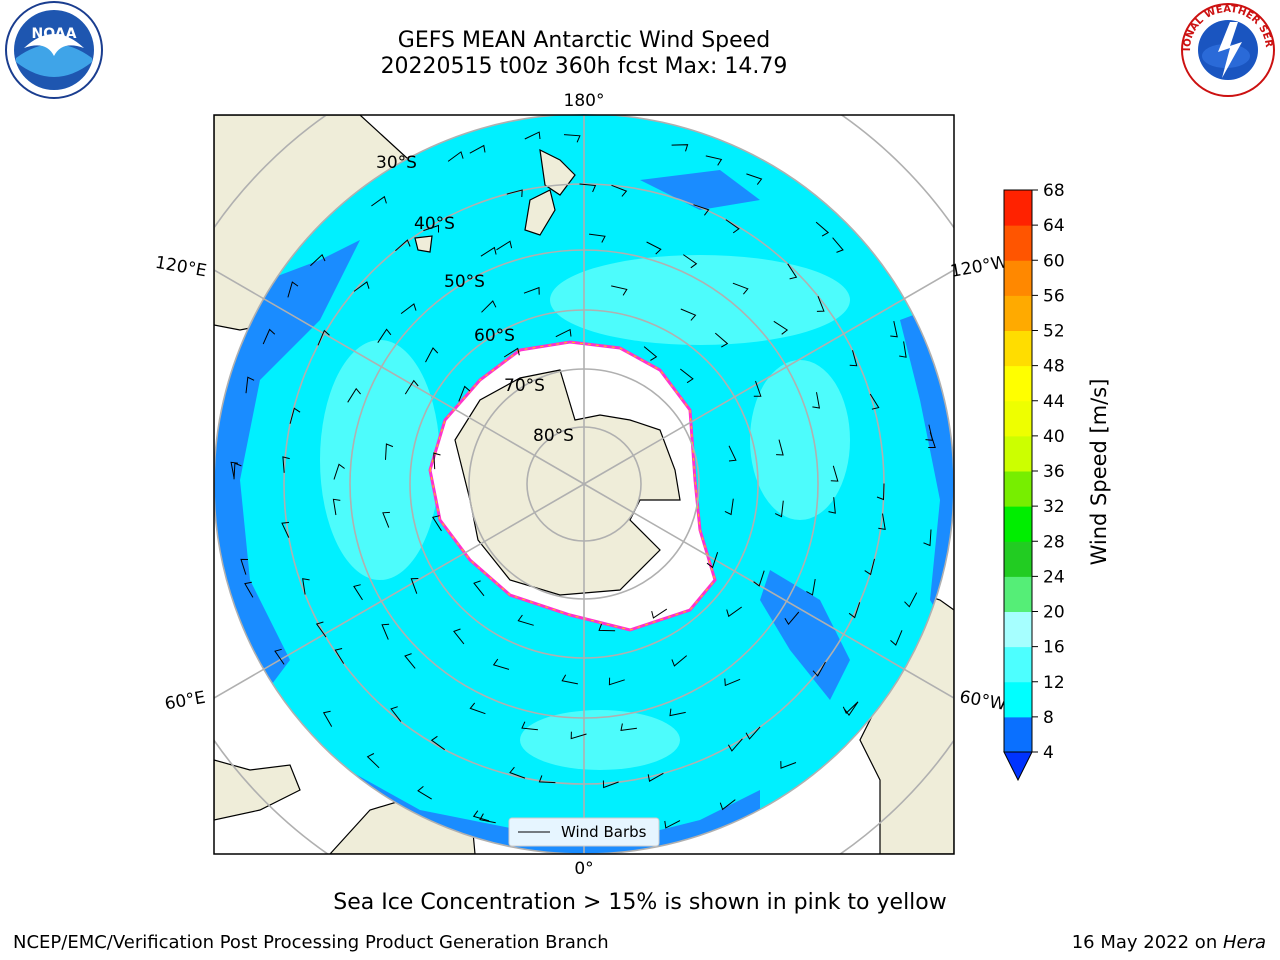  I want to click on lon-label-60w: 60°W, so click(983, 701).